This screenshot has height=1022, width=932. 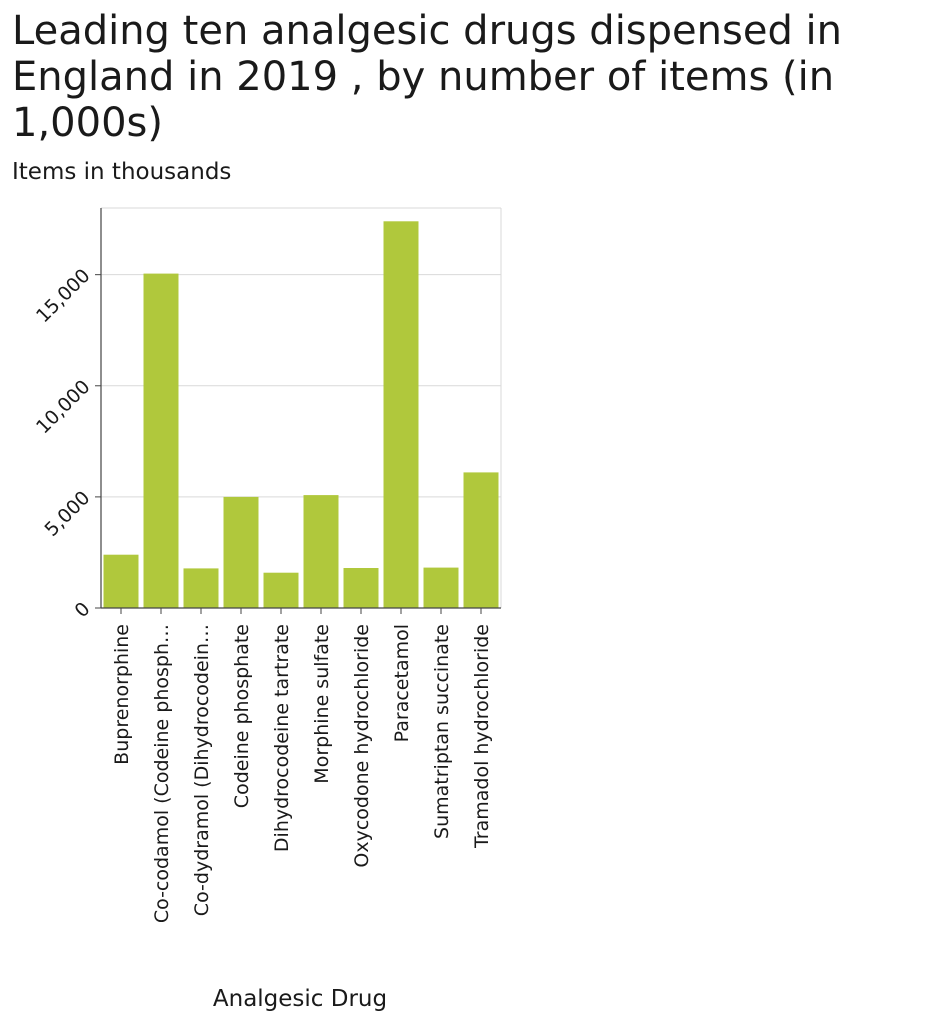 What do you see at coordinates (63, 407) in the screenshot?
I see `y-tick-label: 10,000` at bounding box center [63, 407].